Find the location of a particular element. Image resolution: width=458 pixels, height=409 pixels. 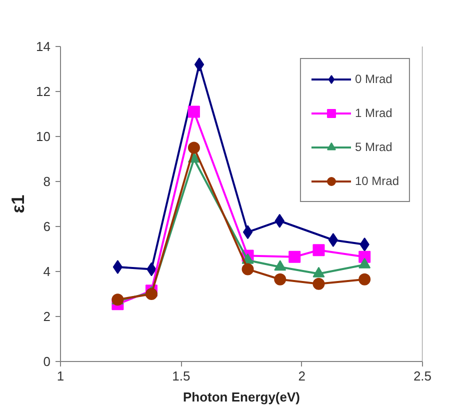

x-tick-label: 1 is located at coordinates (60, 376).